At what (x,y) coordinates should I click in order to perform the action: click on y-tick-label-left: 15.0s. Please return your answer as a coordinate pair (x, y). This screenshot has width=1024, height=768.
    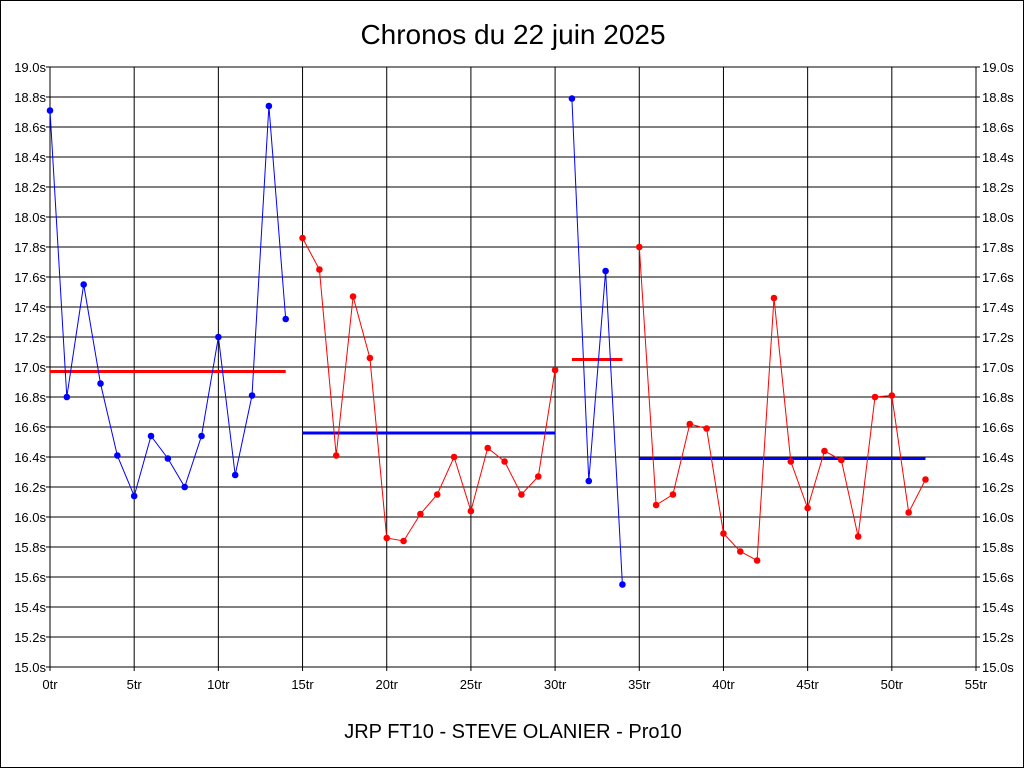
    Looking at the image, I should click on (30, 667).